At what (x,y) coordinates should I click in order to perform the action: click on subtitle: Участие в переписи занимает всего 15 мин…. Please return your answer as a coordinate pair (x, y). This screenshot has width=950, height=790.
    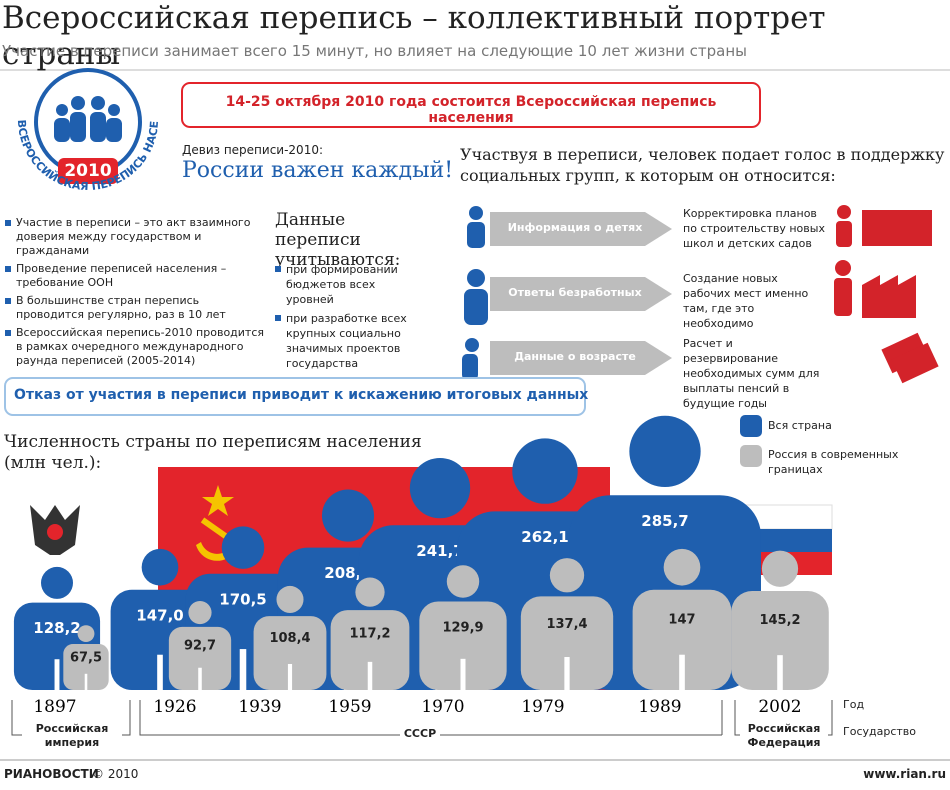
    Looking at the image, I should click on (374, 51).